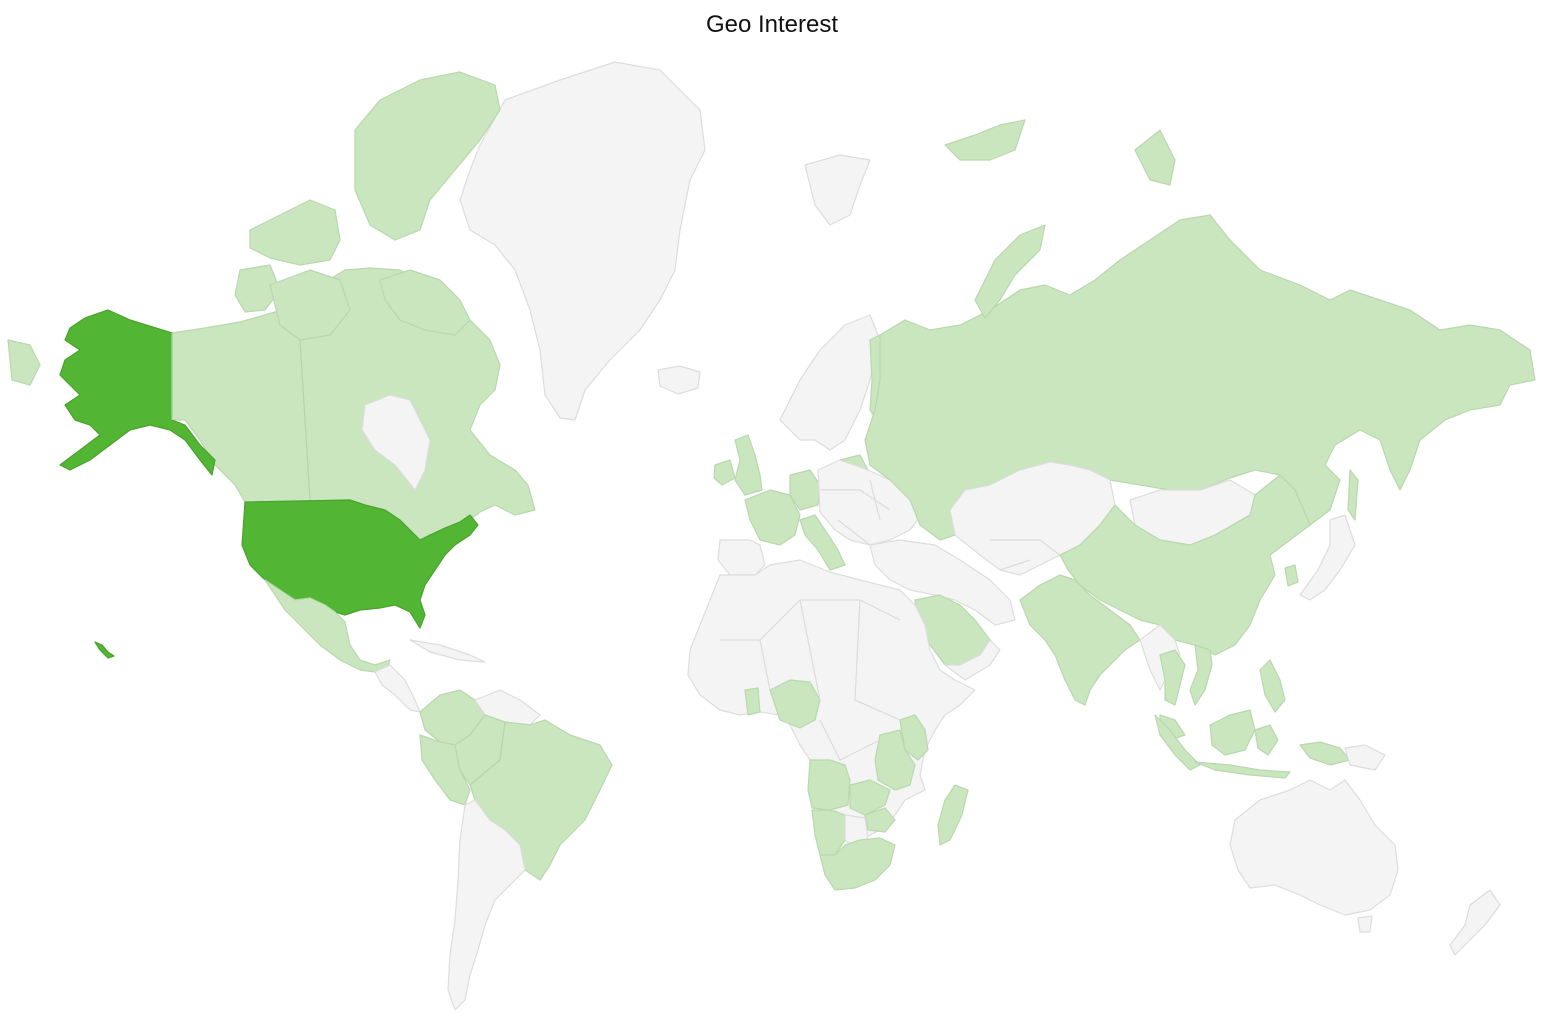  I want to click on region-svalbard-west, so click(837, 190).